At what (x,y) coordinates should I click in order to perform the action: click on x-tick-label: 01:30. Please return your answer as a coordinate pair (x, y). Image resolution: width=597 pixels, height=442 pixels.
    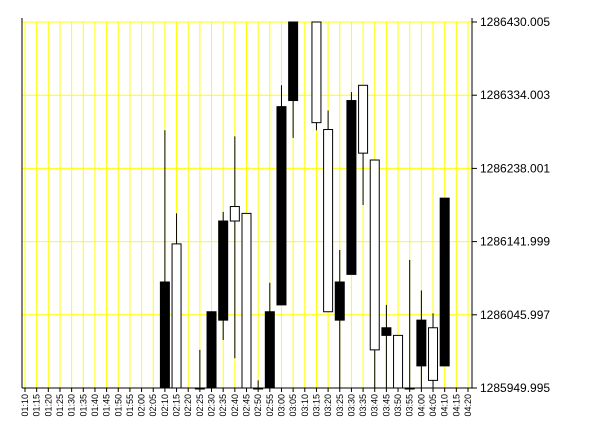
    Looking at the image, I should click on (72, 405).